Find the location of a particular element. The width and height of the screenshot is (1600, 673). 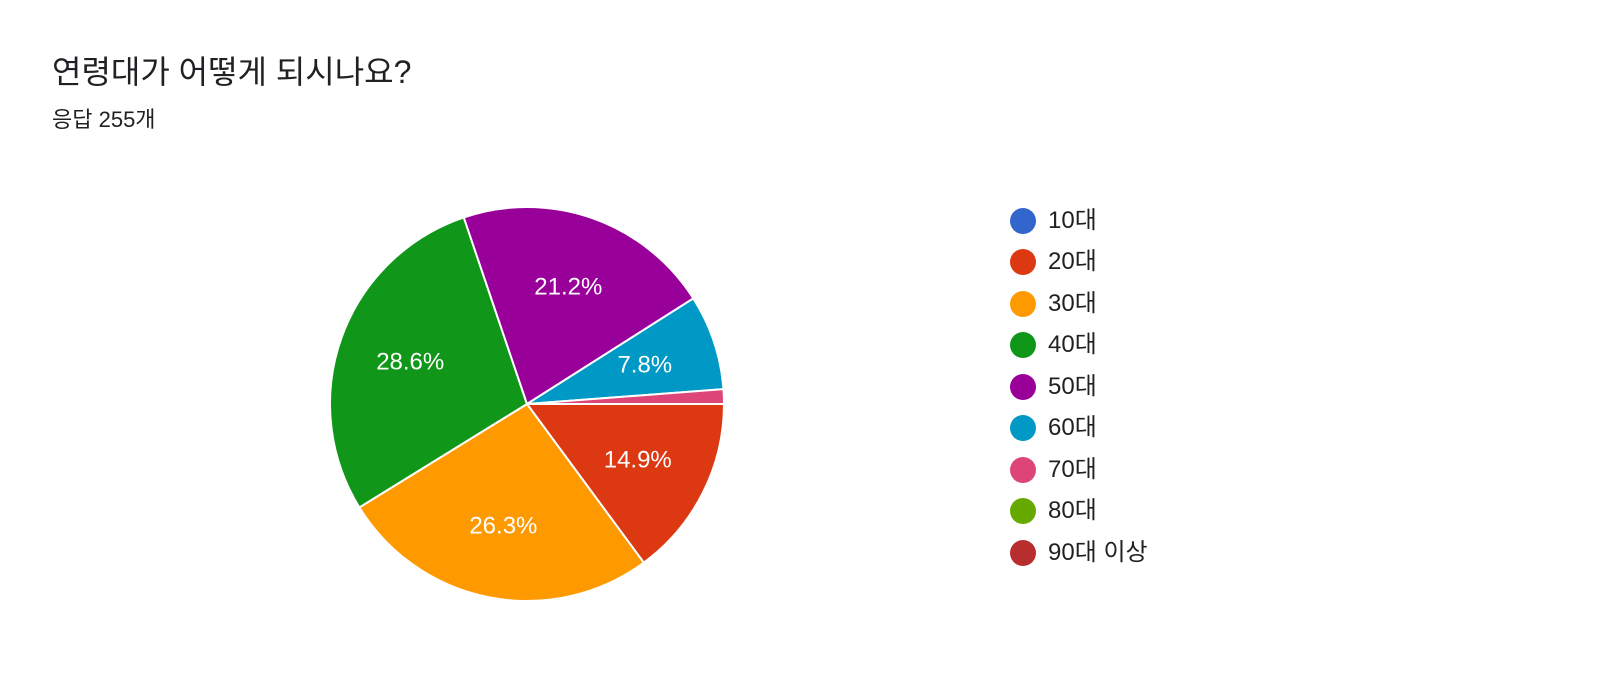

legend-item: 20대 is located at coordinates (1079, 263).